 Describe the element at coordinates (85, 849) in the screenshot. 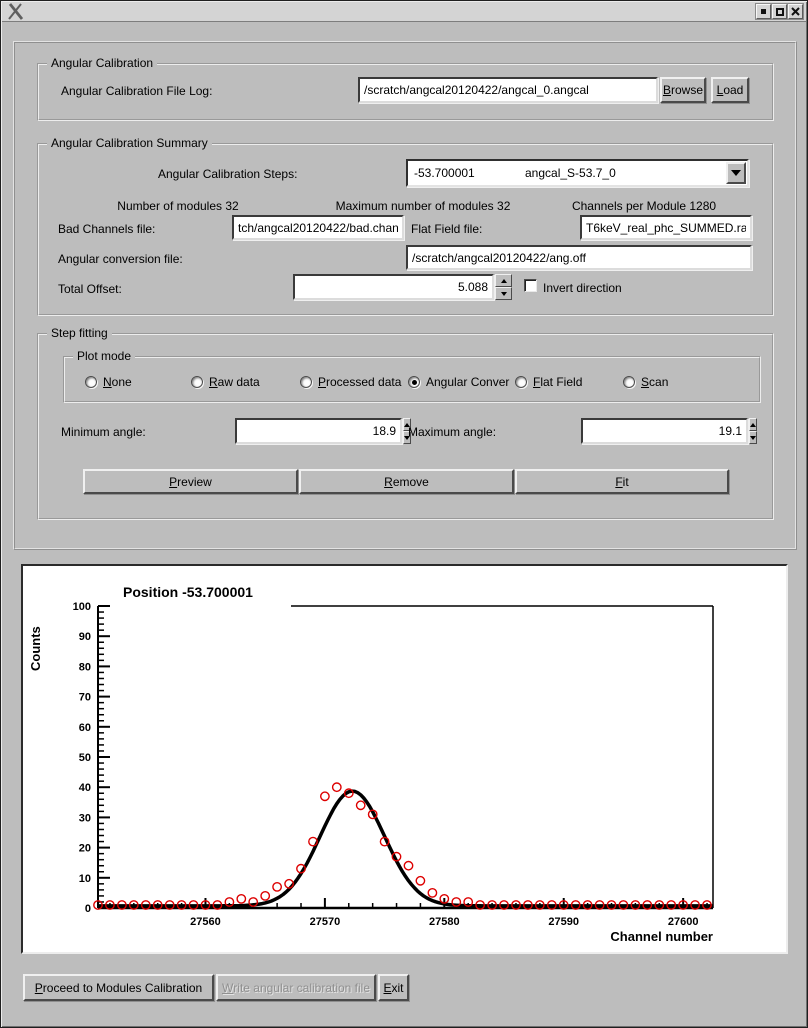

I see `svg-text: 20` at that location.